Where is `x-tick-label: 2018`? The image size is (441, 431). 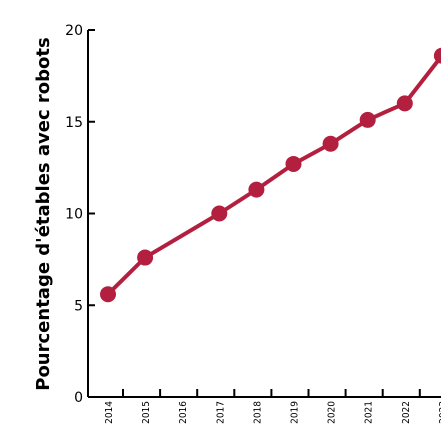 x-tick-label: 2018 is located at coordinates (257, 412).